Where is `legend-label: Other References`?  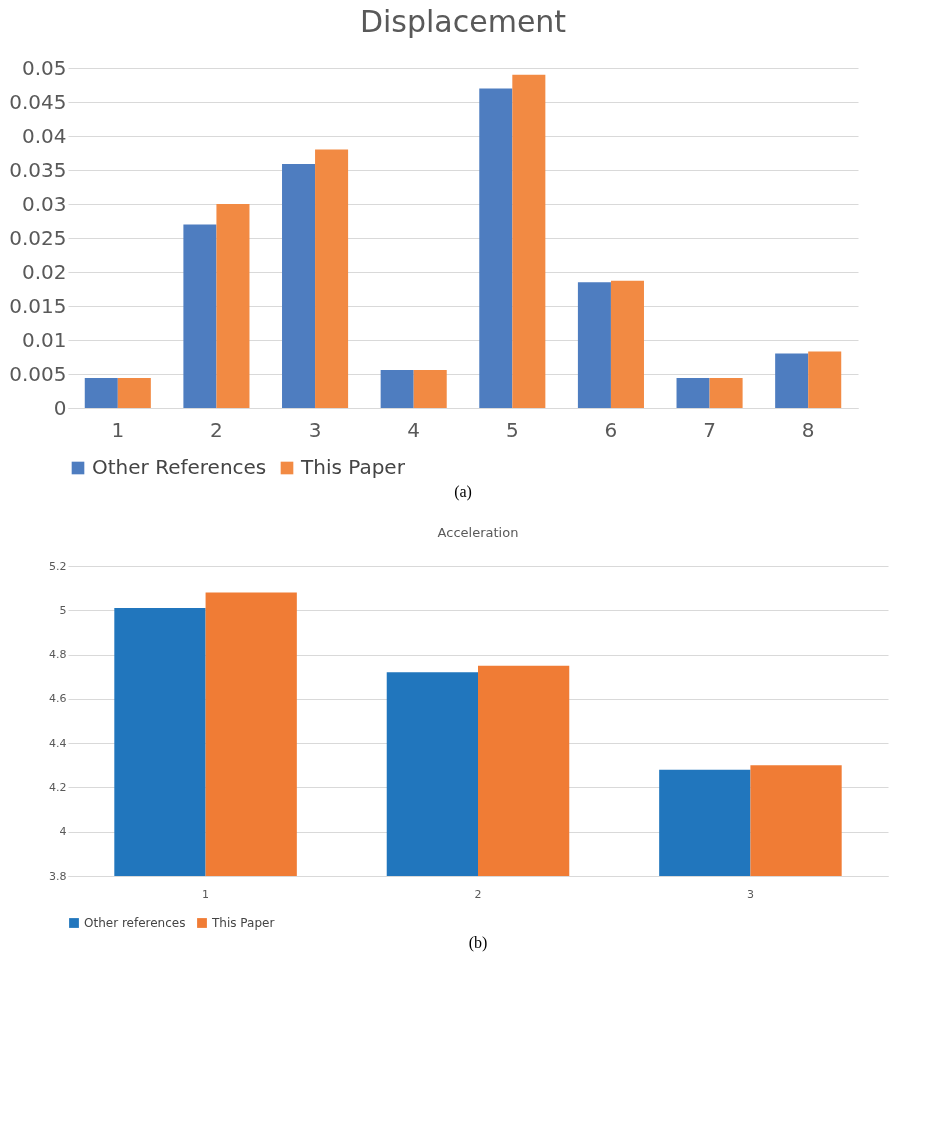 legend-label: Other References is located at coordinates (179, 467).